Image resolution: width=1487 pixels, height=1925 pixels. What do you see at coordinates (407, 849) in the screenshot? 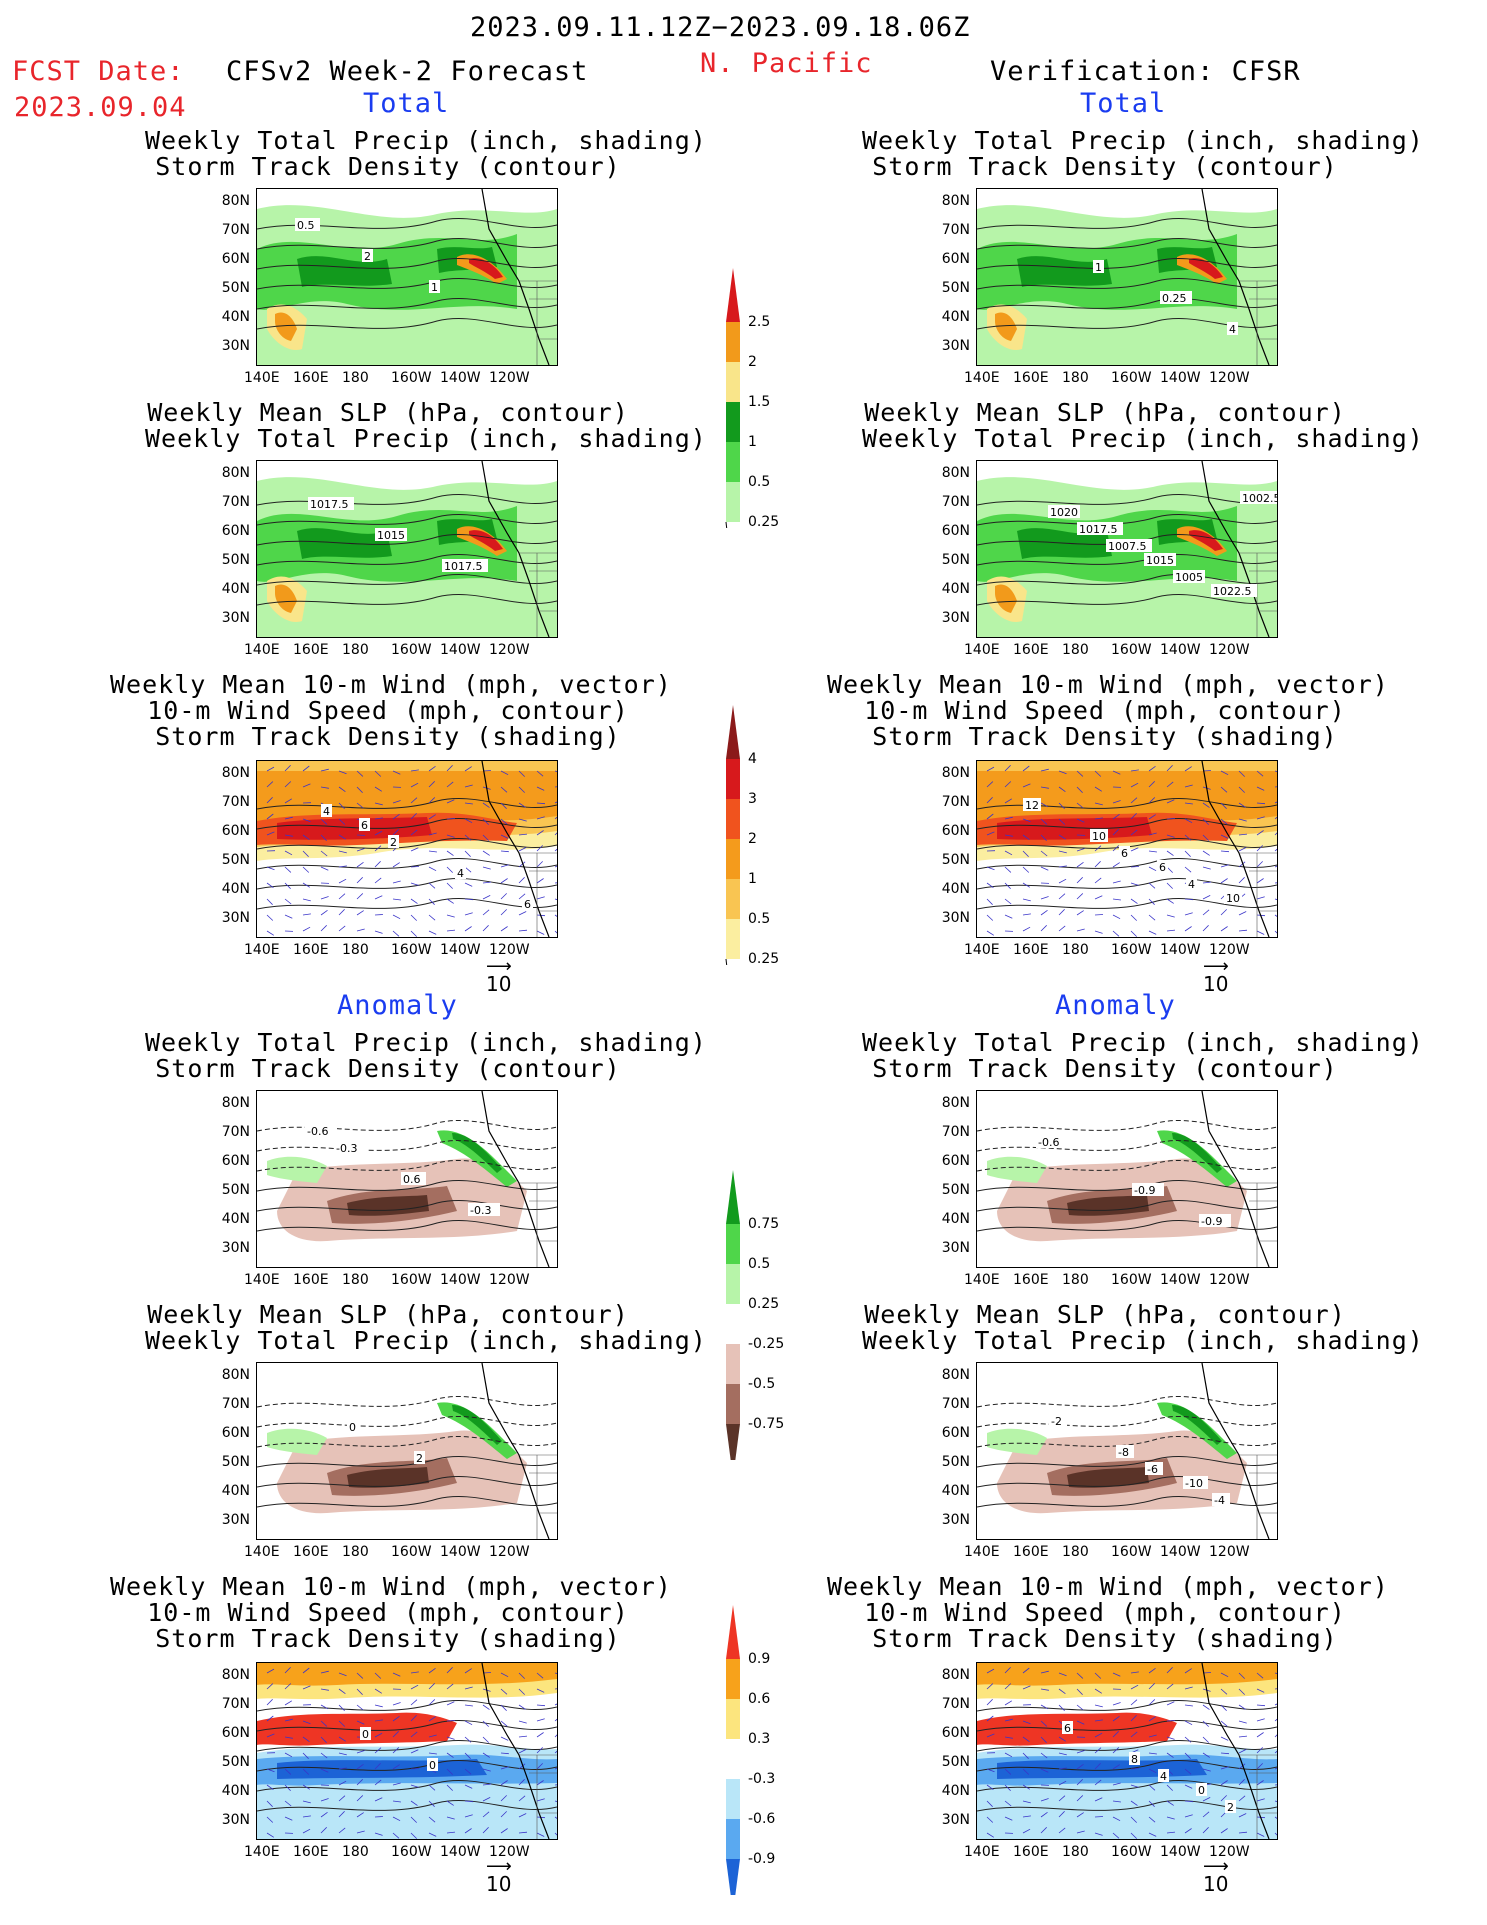
I see `map-panel-l-wind-total: 4 2 4 6 6` at bounding box center [407, 849].